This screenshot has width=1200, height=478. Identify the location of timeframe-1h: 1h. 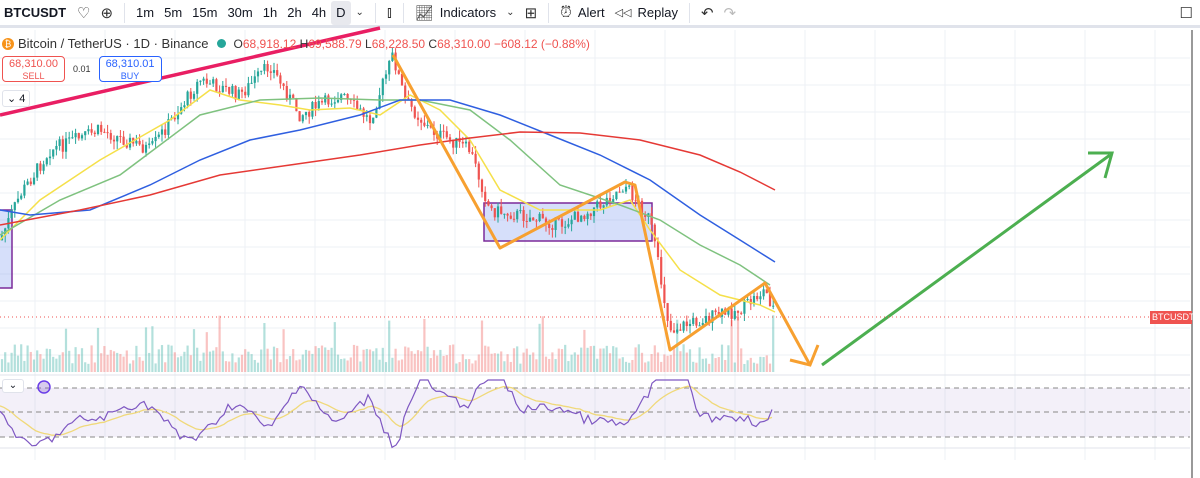
(270, 12).